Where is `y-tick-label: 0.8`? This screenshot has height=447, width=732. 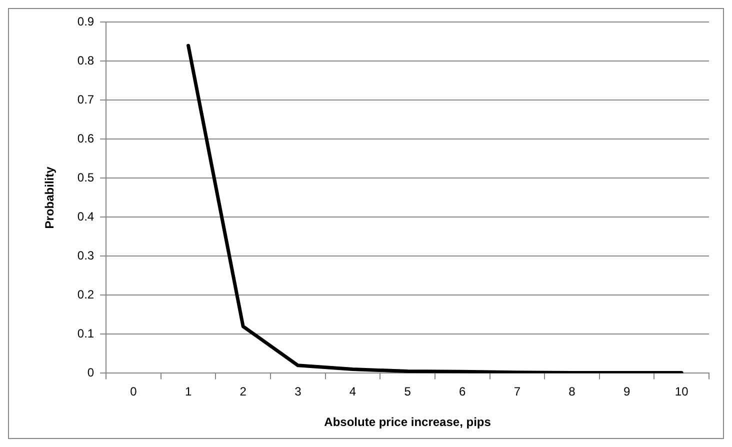
y-tick-label: 0.8 is located at coordinates (85, 61).